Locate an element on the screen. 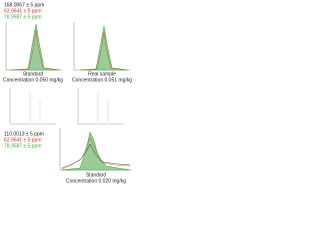 This screenshot has width=320, height=240. mz-label: 168.0067 ± 5 ppm is located at coordinates (24, 5).